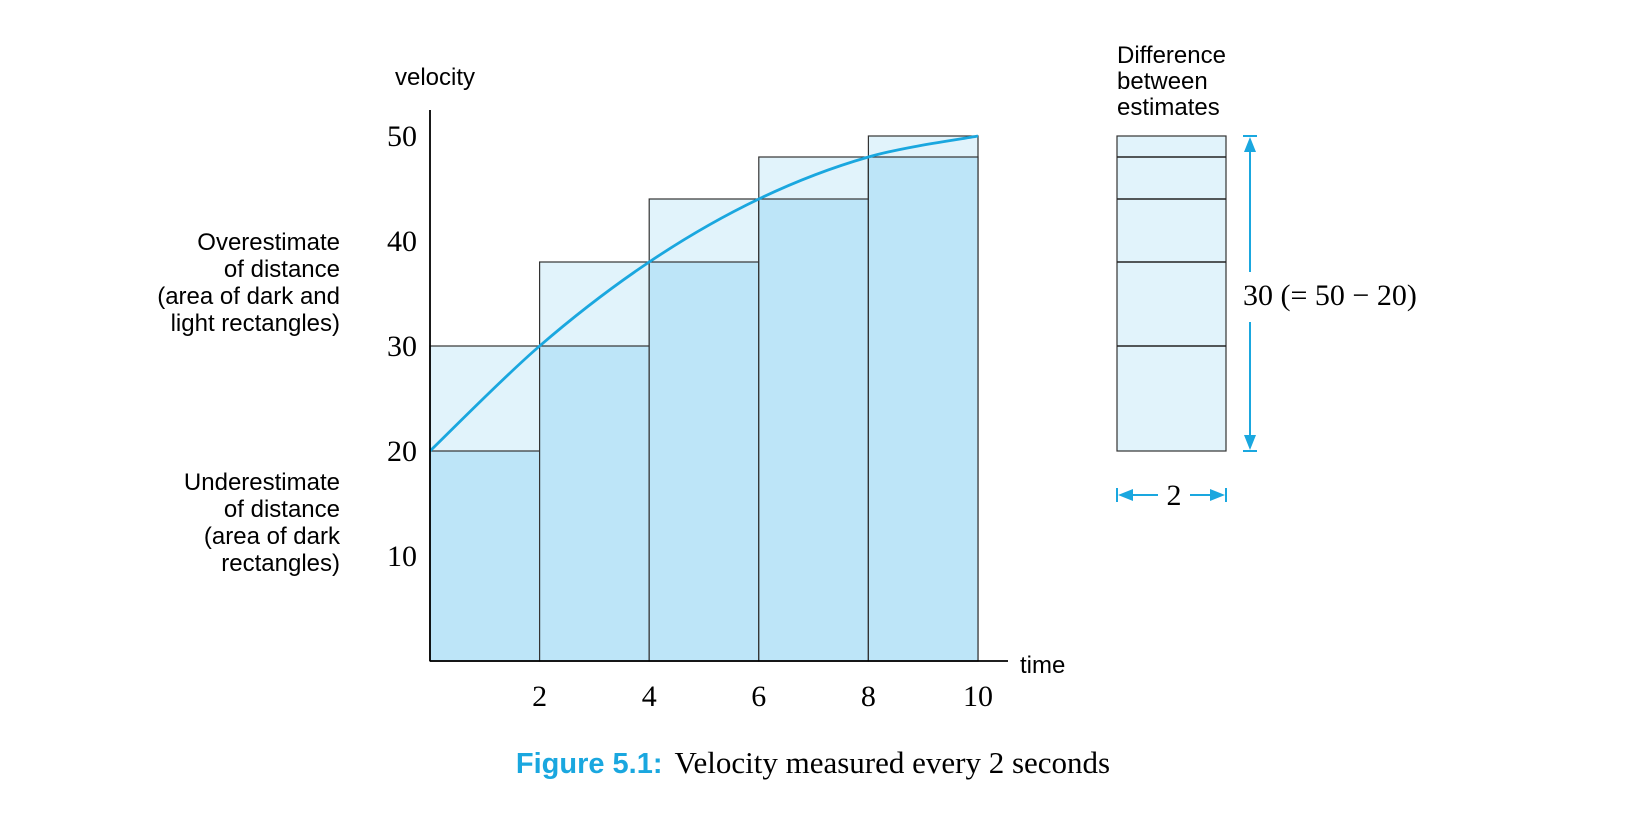  Describe the element at coordinates (282, 269) in the screenshot. I see `overestimate-line-2: of distance` at that location.